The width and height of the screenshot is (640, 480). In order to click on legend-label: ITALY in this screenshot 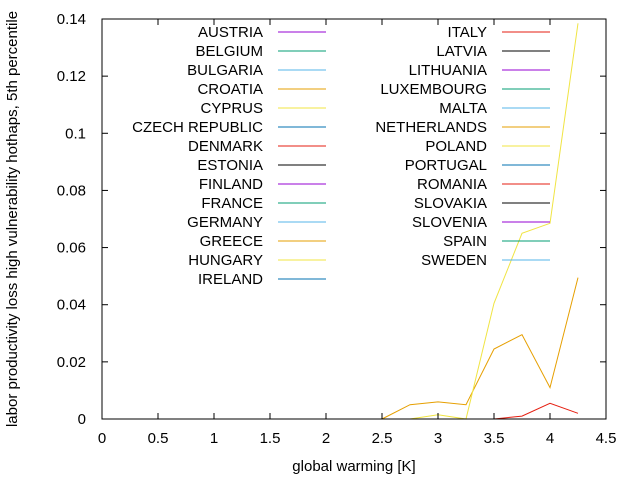, I will do `click(467, 32)`.